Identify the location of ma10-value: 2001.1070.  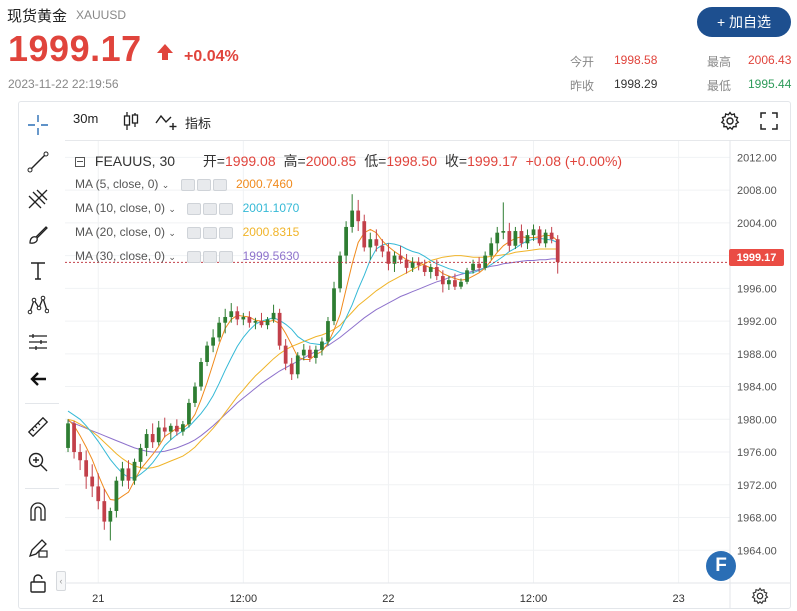
(271, 208).